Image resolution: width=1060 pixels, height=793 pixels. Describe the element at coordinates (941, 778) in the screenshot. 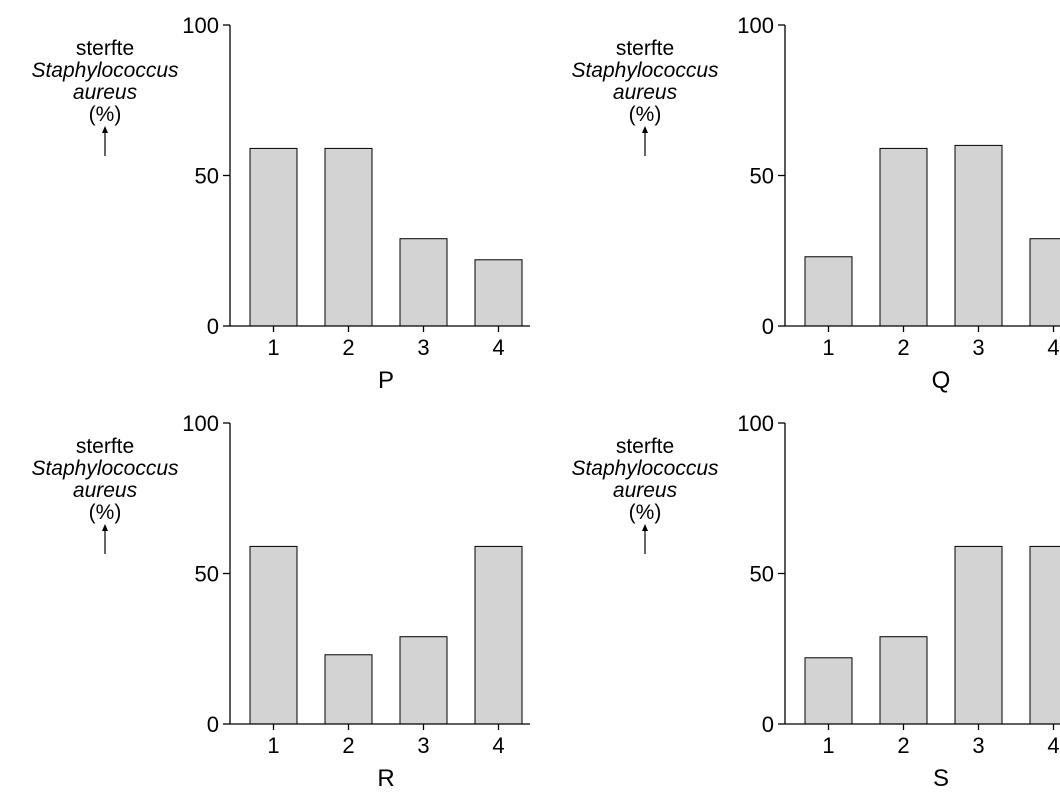

I see `panel-label: S` at that location.